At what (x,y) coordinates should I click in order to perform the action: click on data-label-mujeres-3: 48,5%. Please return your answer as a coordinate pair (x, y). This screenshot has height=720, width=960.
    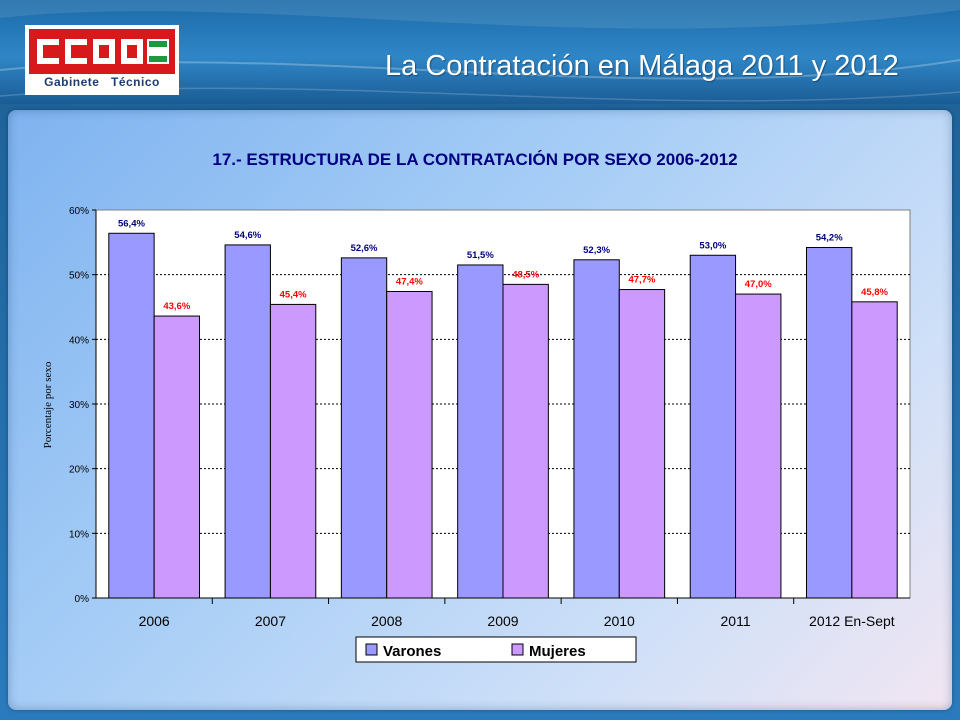
    Looking at the image, I should click on (525, 274).